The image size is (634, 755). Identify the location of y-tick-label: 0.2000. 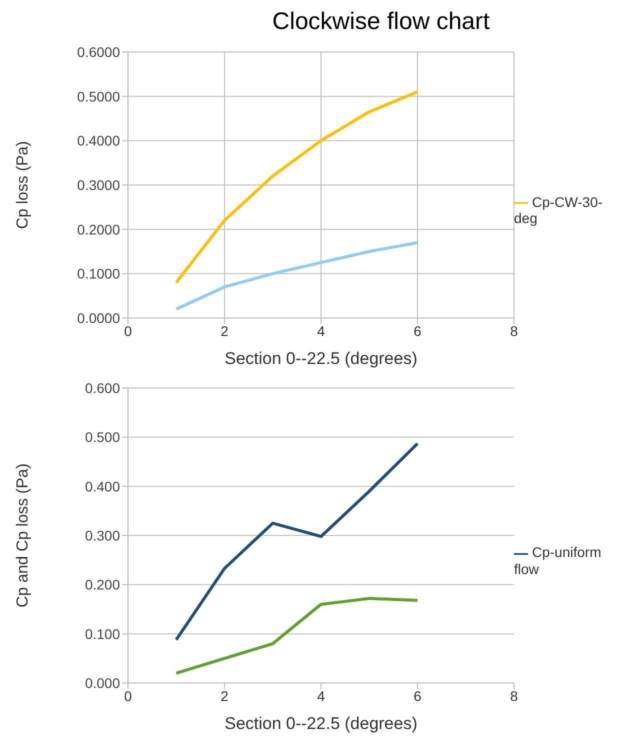
(98, 229).